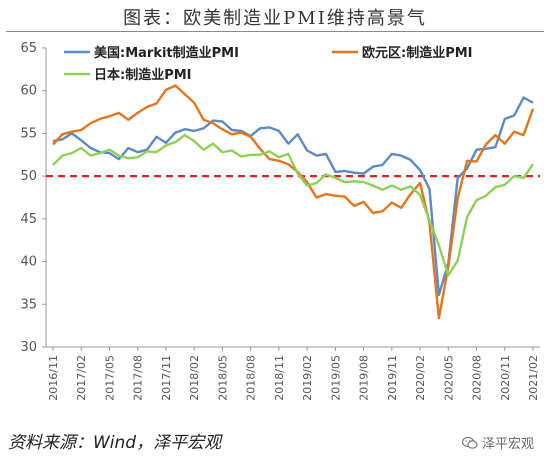 The height and width of the screenshot is (461, 550). Describe the element at coordinates (268, 64) in the screenshot. I see `legend: 美国:Markit制造业PMI 欧元区:制造业PMI 日本:制造业PMI` at that location.